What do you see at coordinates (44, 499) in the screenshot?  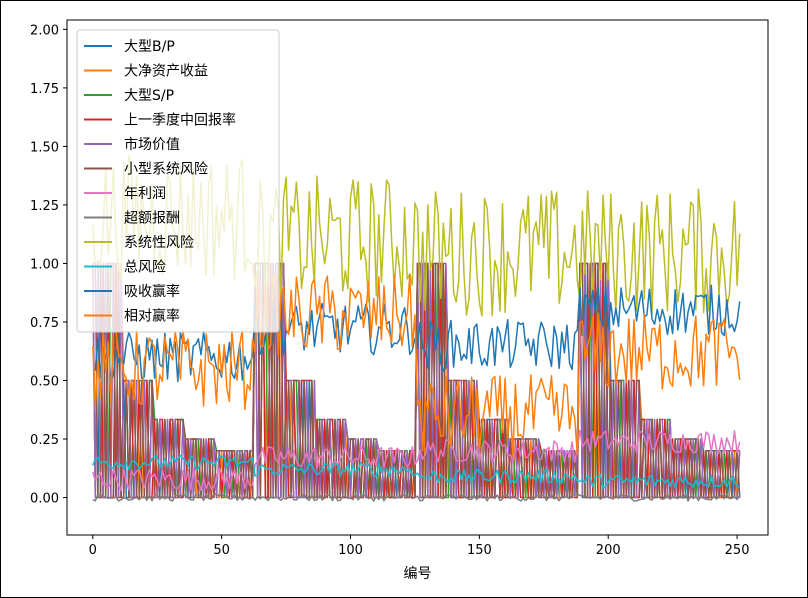 I see `y-tick-label: 0.00` at bounding box center [44, 499].